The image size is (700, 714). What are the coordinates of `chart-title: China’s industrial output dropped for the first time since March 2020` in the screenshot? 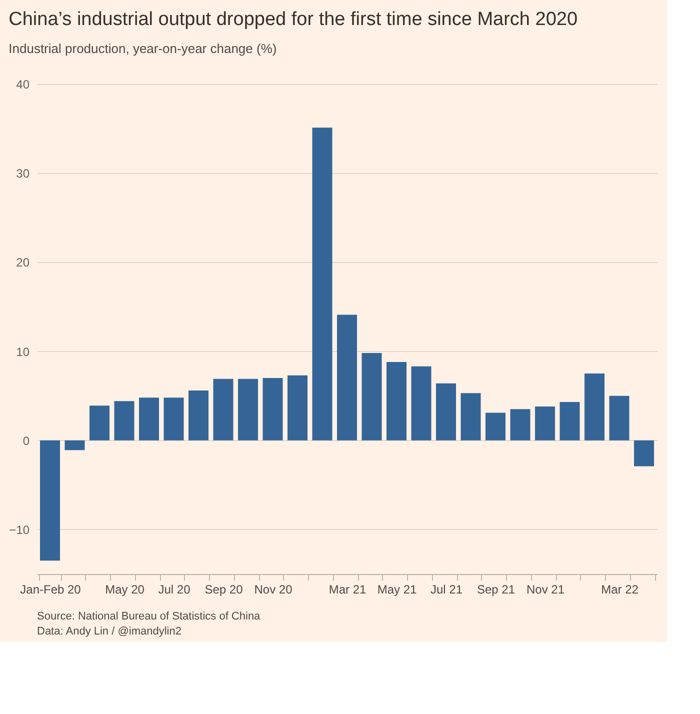 It's located at (293, 19).